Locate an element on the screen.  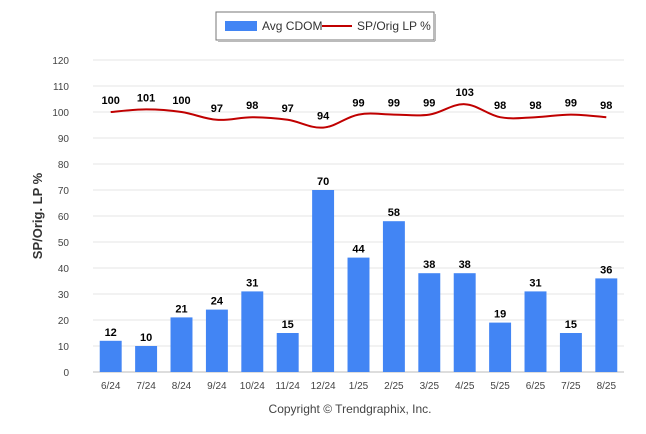
y-axis-label: SP/Orig. LP % is located at coordinates (37, 215).